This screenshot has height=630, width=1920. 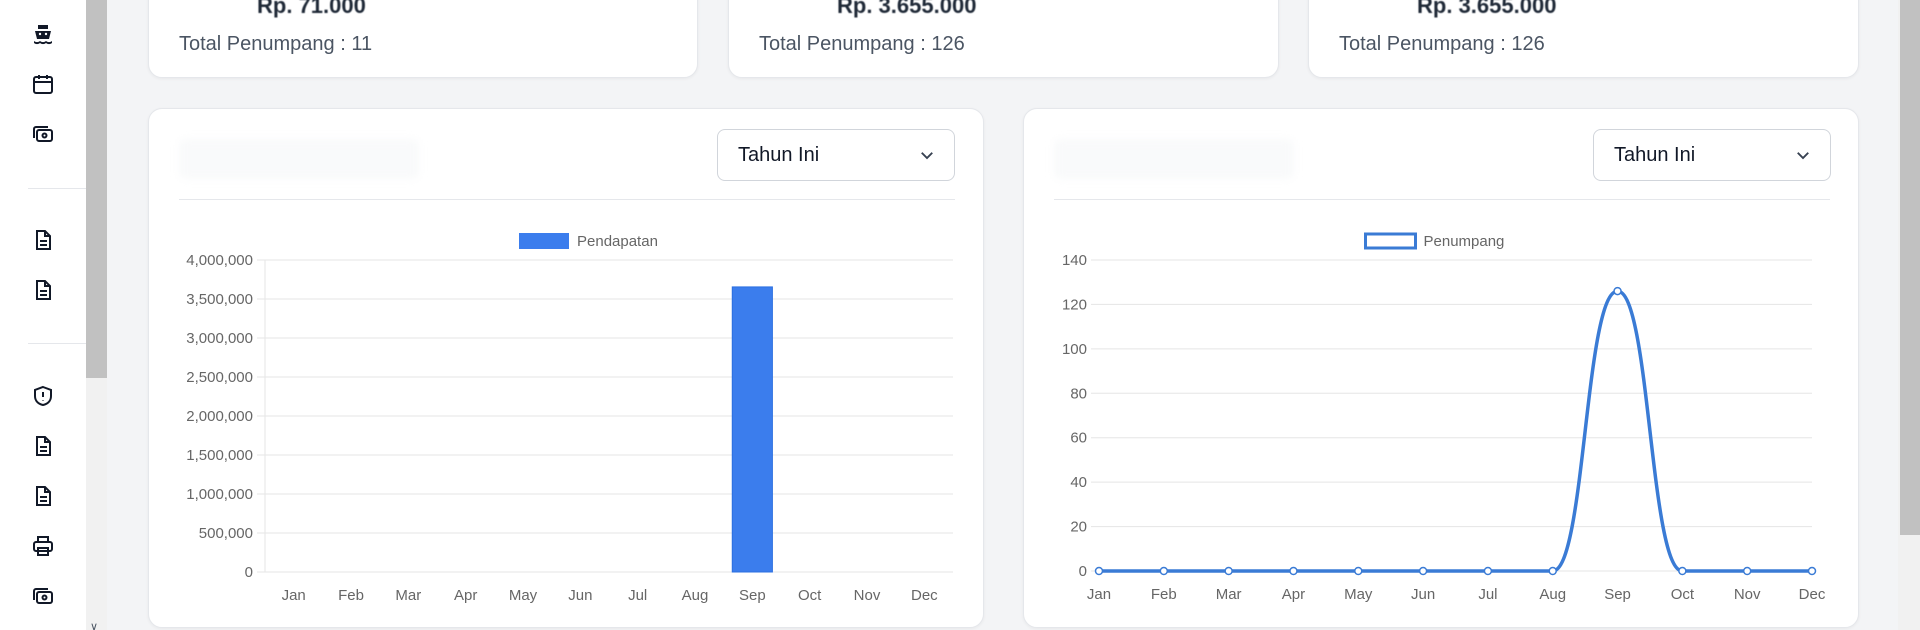 I want to click on y-tick-label: 2,500,000, so click(x=219, y=377).